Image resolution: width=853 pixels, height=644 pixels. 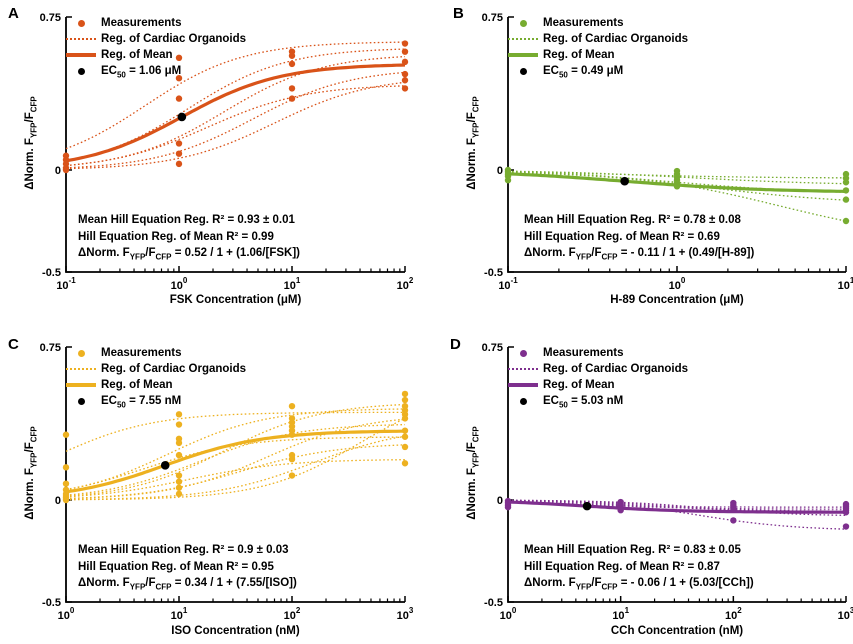 What do you see at coordinates (176, 236) in the screenshot?
I see `stats-line-2: Hill Equation Reg. of Mean R² = 0.99` at bounding box center [176, 236].